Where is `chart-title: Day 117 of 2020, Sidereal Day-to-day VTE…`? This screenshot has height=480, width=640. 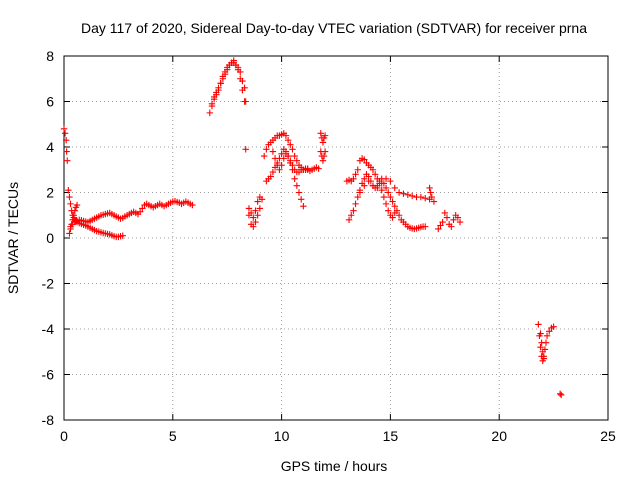 chart-title: Day 117 of 2020, Sidereal Day-to-day VTE… is located at coordinates (334, 28).